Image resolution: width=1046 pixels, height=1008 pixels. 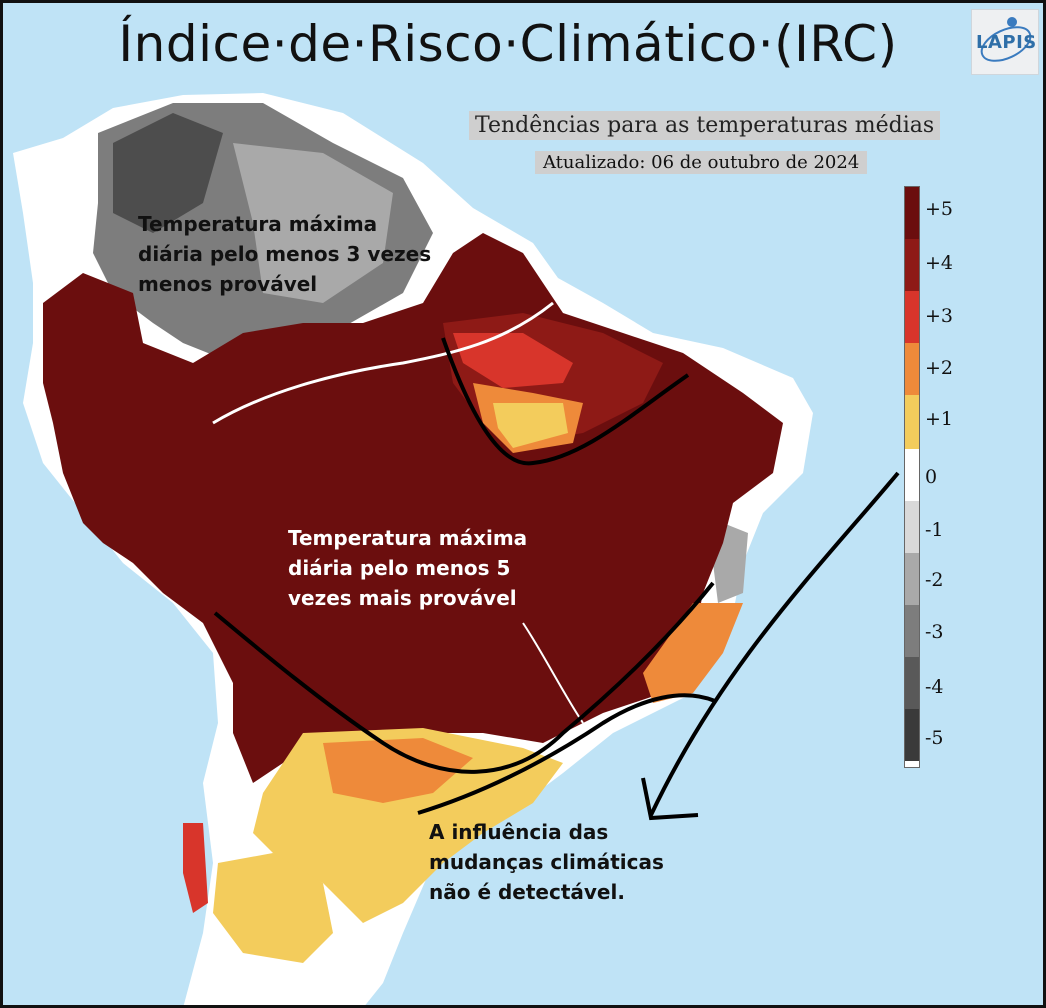 I want to click on map-title: Índice·de·Risco·Climático·(IRC), so click(x=508, y=44).